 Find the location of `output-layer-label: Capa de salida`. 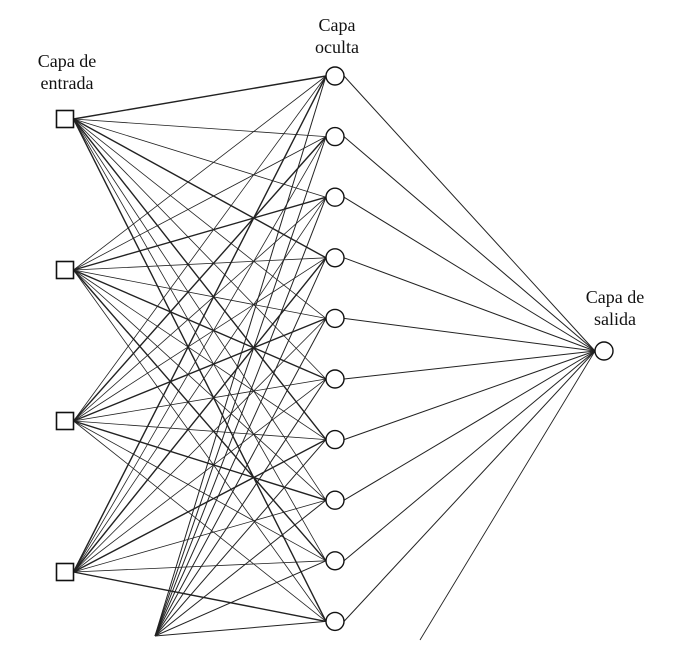

output-layer-label: Capa de salida is located at coordinates (615, 308).